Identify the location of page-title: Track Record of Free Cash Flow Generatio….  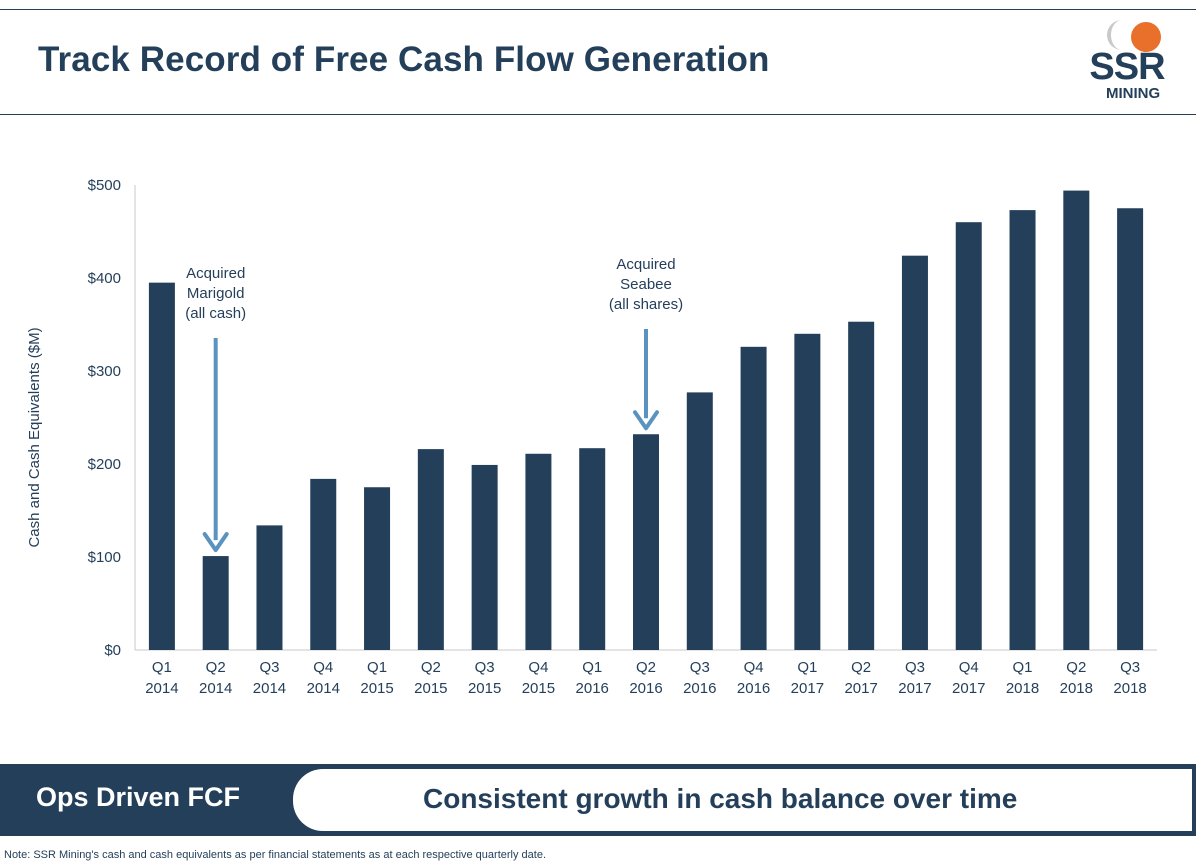
(404, 59).